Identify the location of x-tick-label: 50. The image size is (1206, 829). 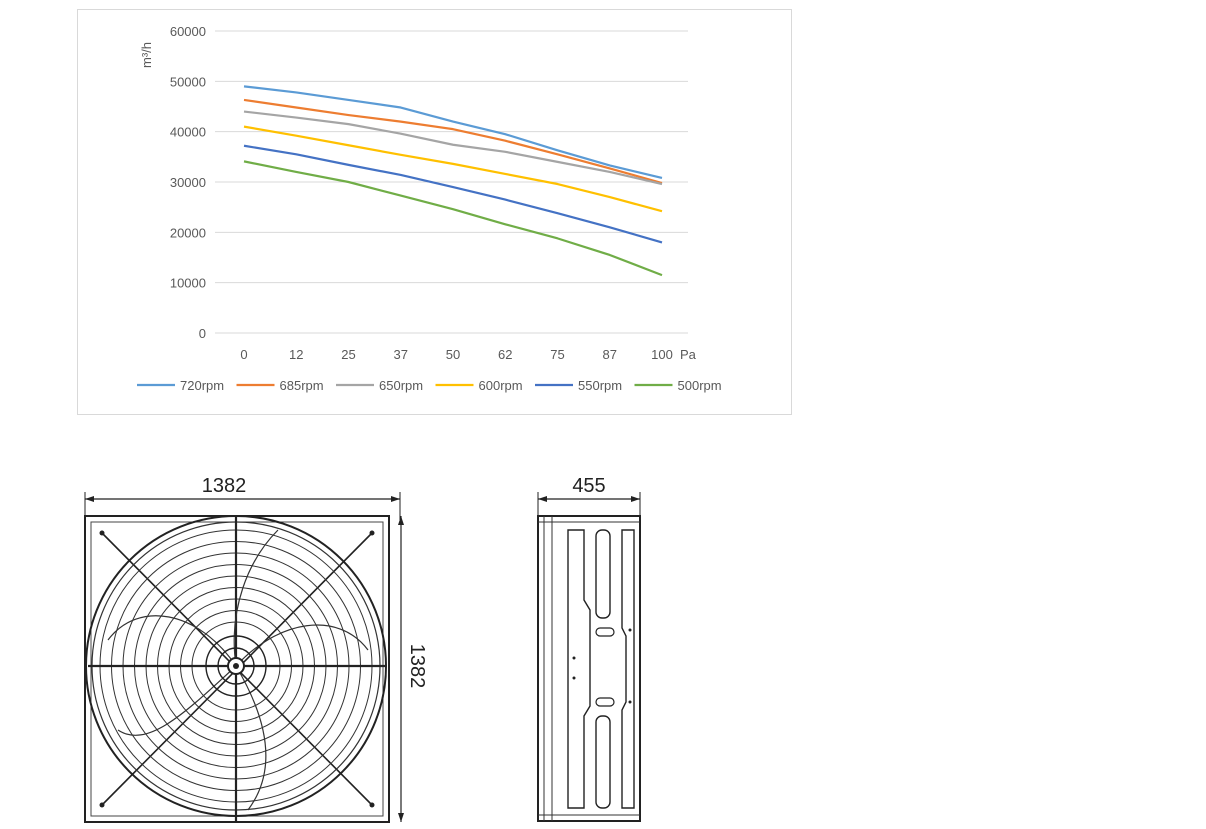
(453, 354).